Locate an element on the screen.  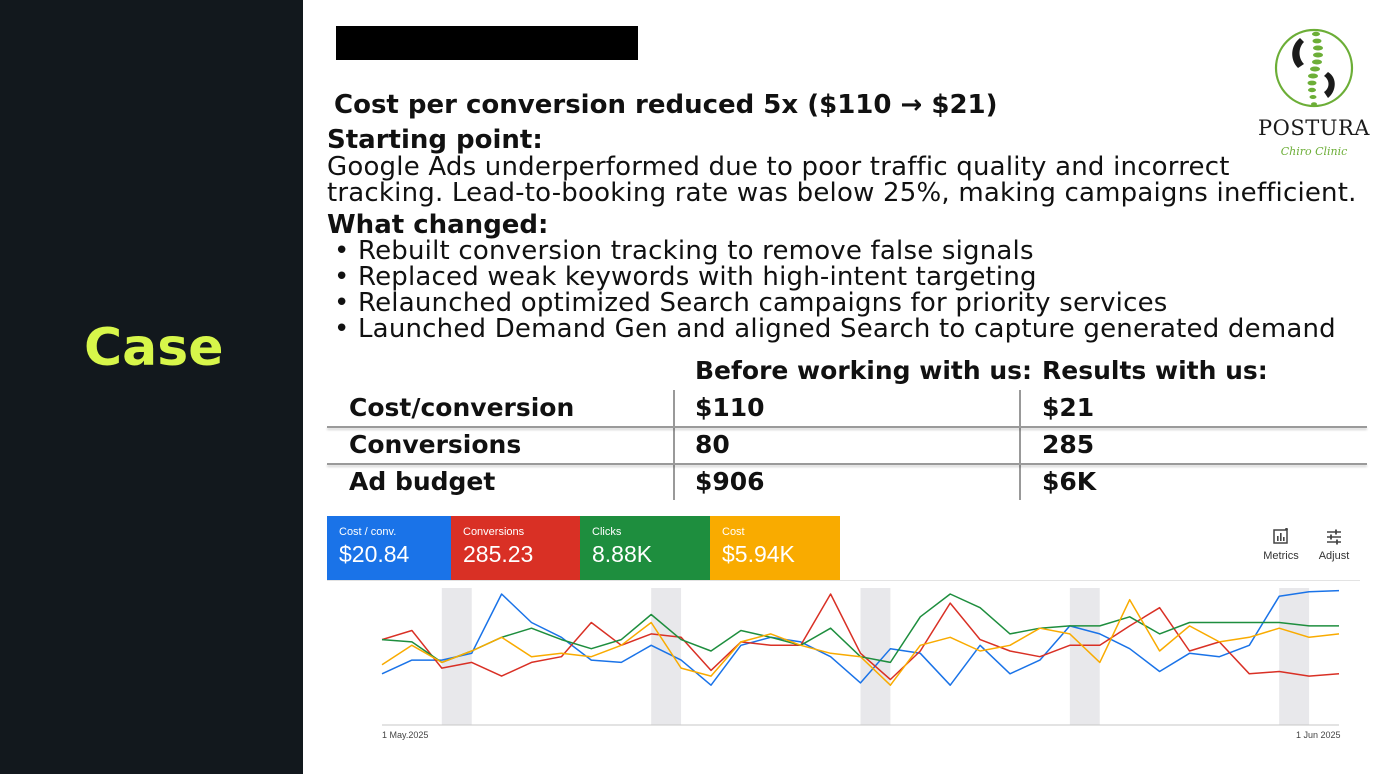
series-line-cost-conv is located at coordinates (860, 637).